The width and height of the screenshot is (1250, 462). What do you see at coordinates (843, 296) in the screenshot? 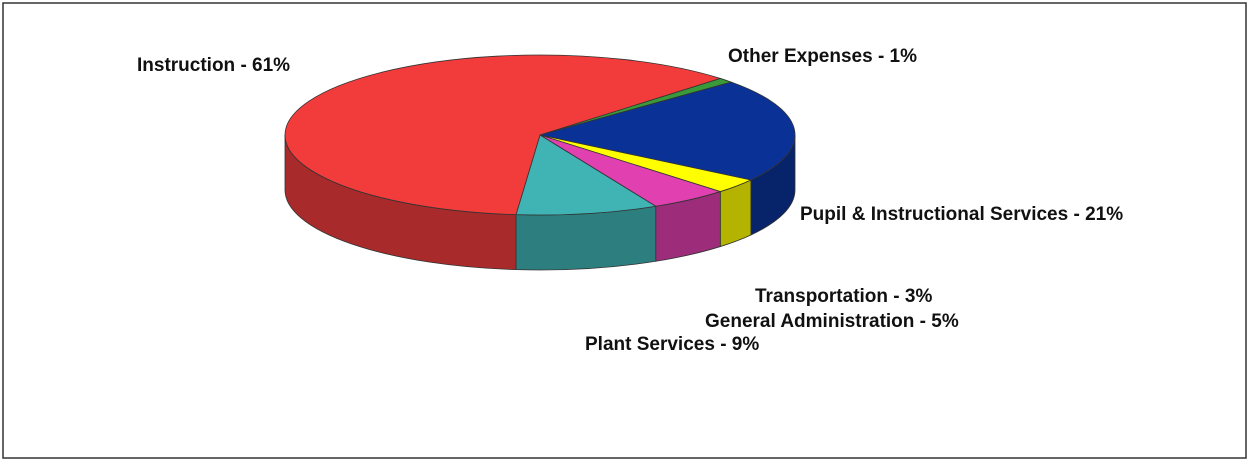
I see `slice-label: Transportation - 3%` at bounding box center [843, 296].